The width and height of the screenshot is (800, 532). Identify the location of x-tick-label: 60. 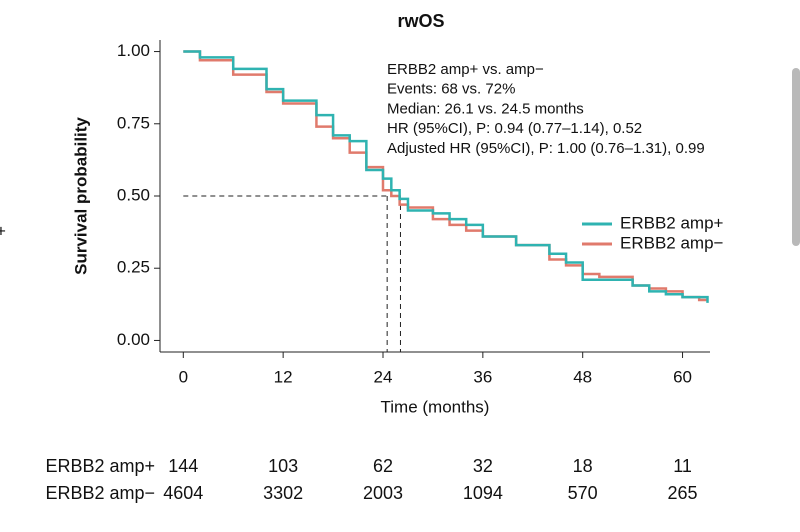
(682, 376).